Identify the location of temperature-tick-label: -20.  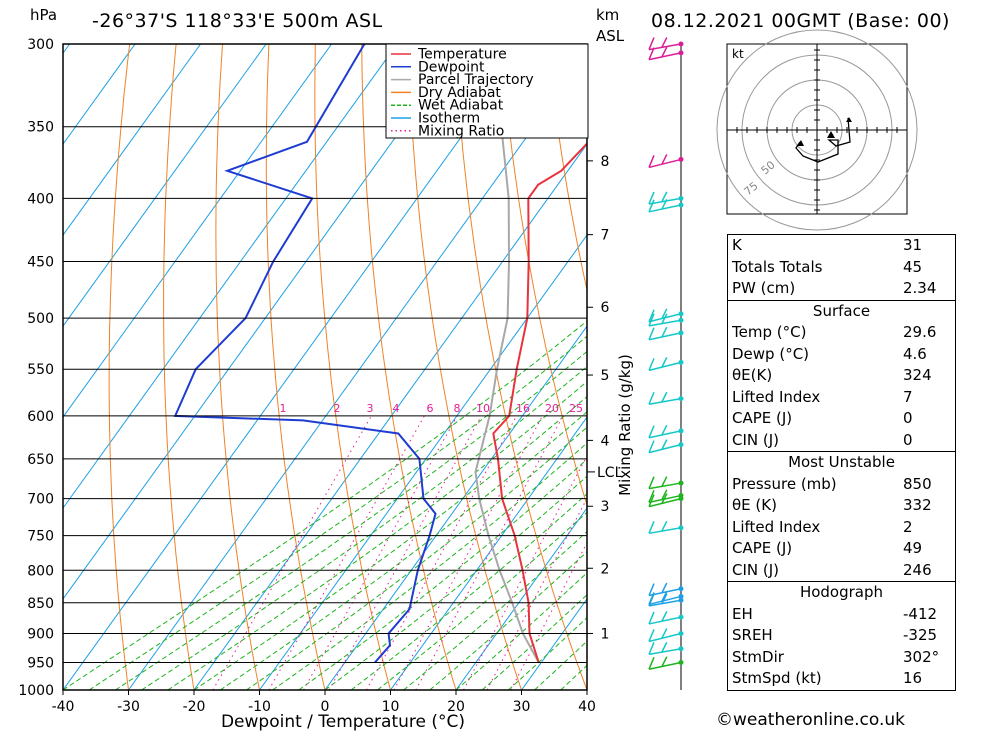
(194, 707).